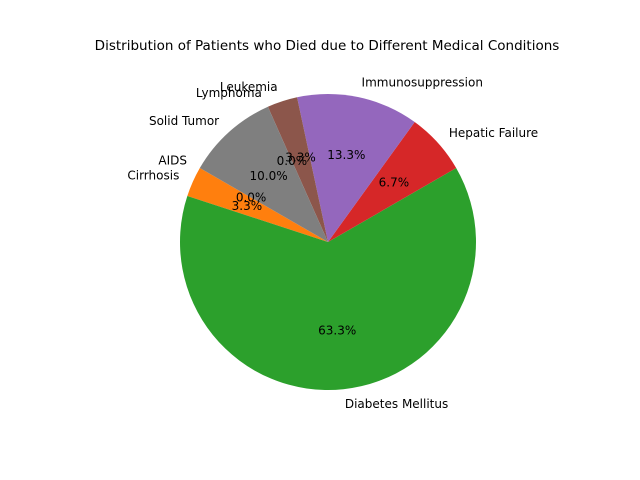 The width and height of the screenshot is (640, 480). Describe the element at coordinates (251, 198) in the screenshot. I see `pct-label-aids: 0.0%` at that location.